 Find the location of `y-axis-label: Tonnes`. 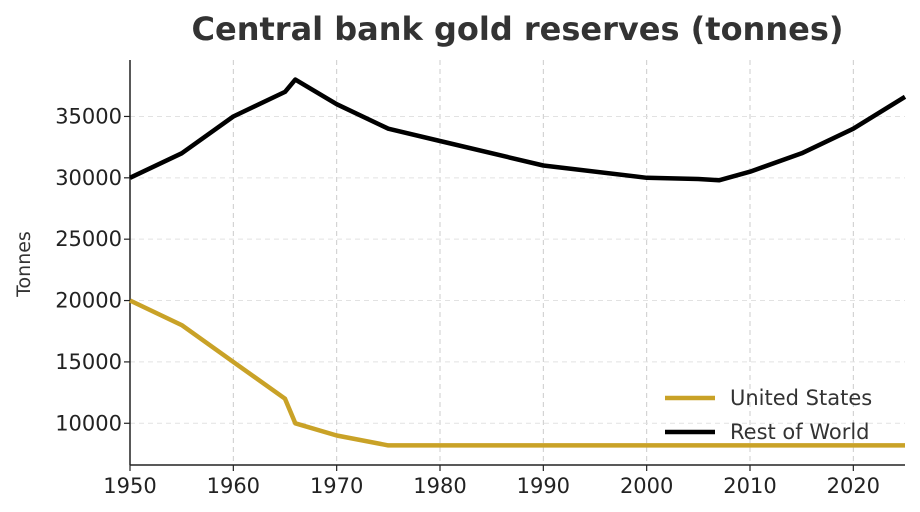

y-axis-label: Tonnes is located at coordinates (24, 264).